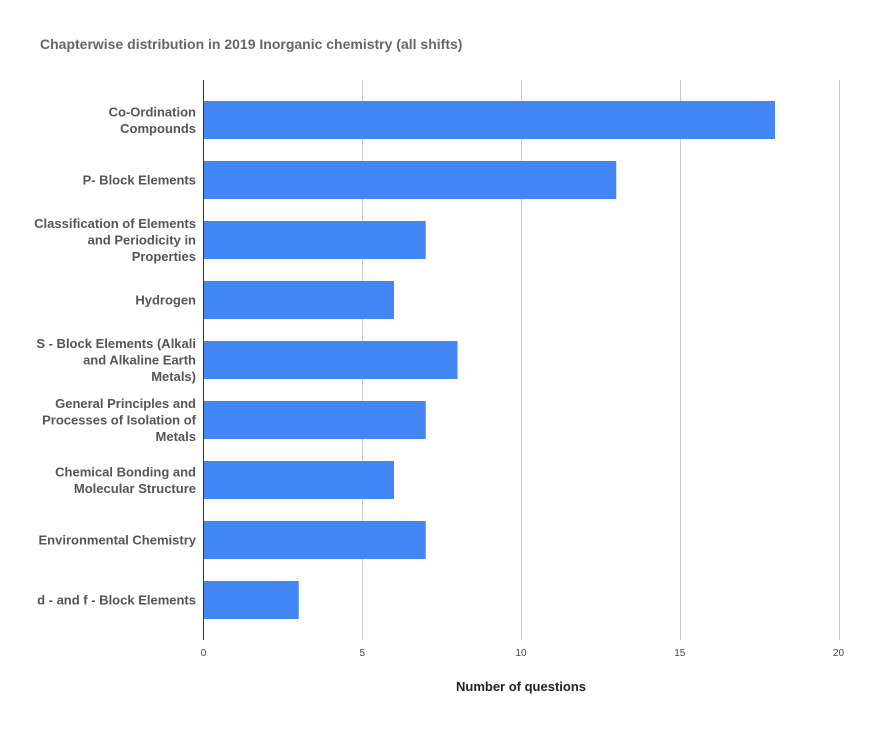  I want to click on category-label: S - Block Elements (Alkali, so click(116, 343).